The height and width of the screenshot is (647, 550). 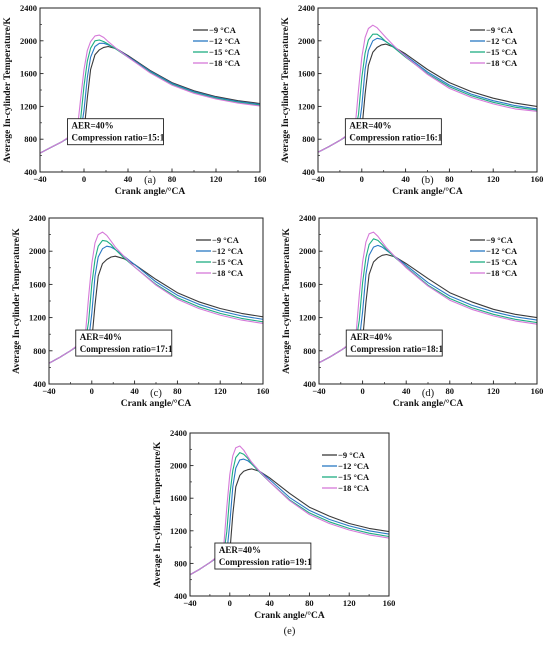 What do you see at coordinates (265, 562) in the screenshot?
I see `annotation-compression-ratio: Compression ratio=19:1` at bounding box center [265, 562].